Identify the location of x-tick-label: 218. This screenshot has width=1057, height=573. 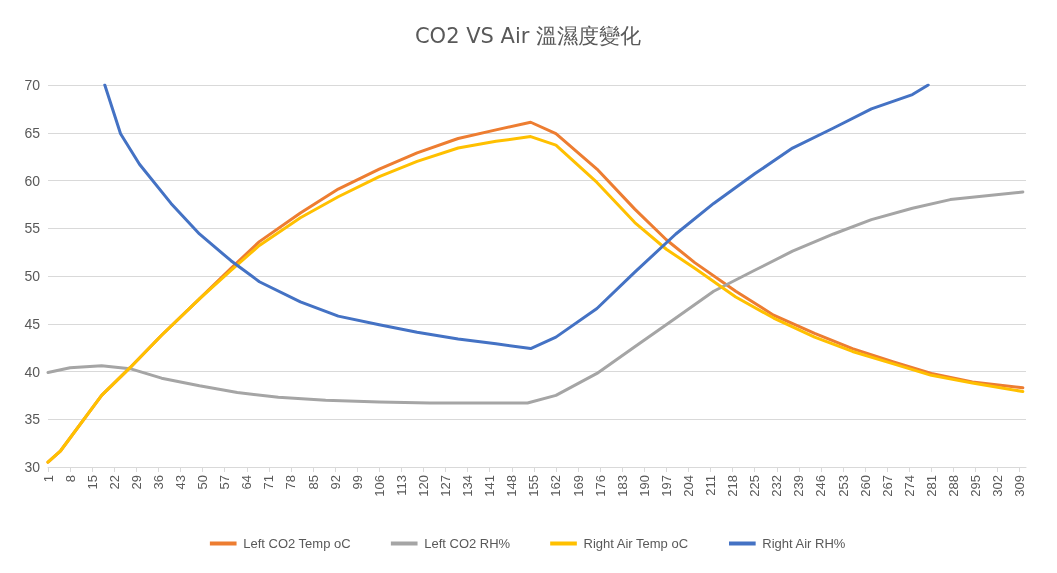
(733, 486).